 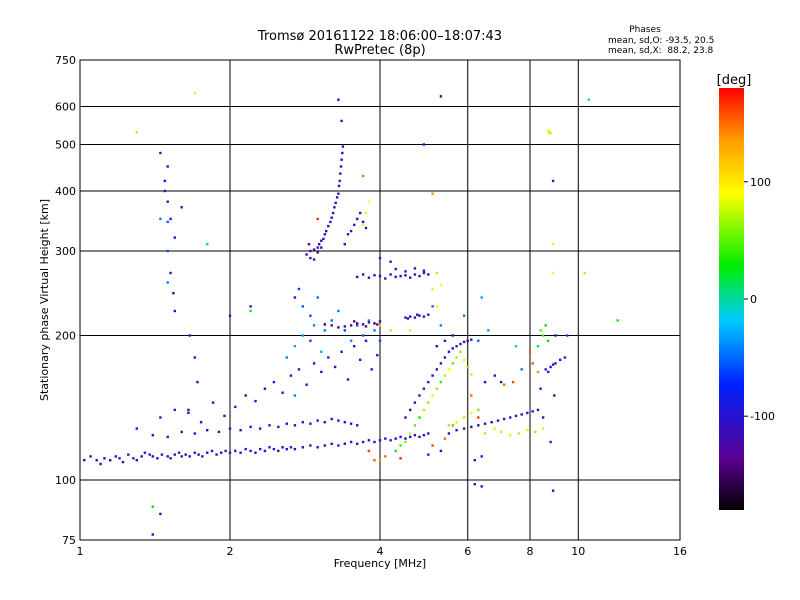 What do you see at coordinates (759, 299) in the screenshot?
I see `colorbar-ticks: 100 0 -100` at bounding box center [759, 299].